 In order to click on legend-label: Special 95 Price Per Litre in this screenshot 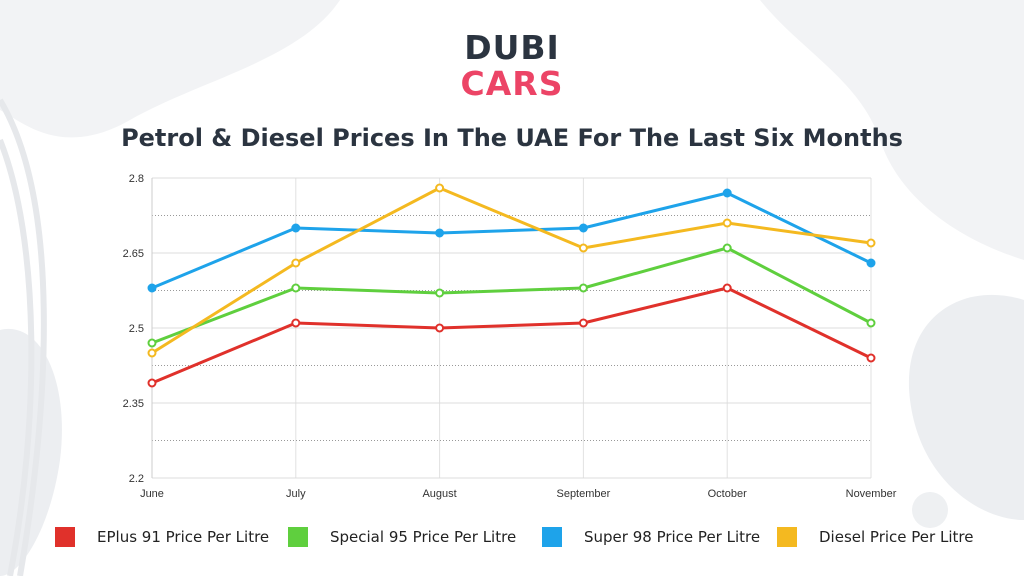, I will do `click(423, 537)`.